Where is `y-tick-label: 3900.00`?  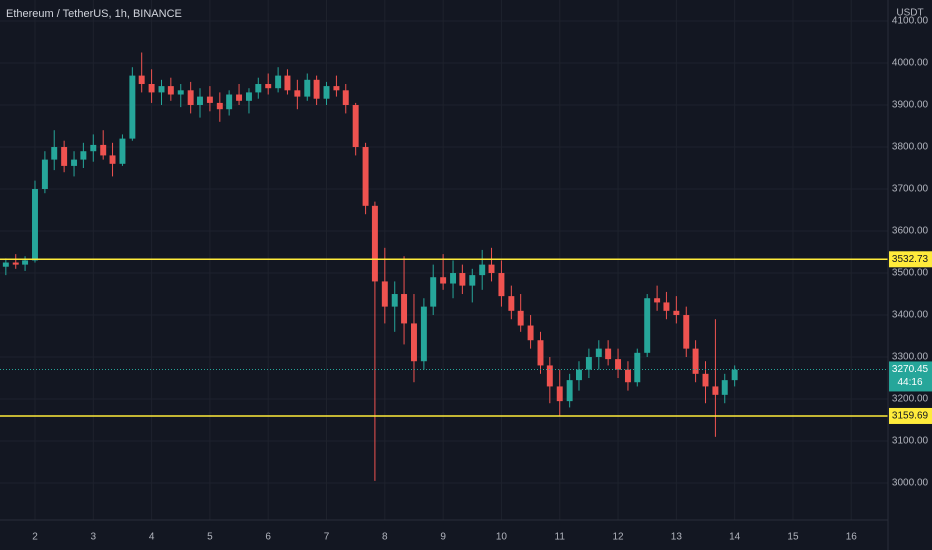 y-tick-label: 3900.00 is located at coordinates (910, 105).